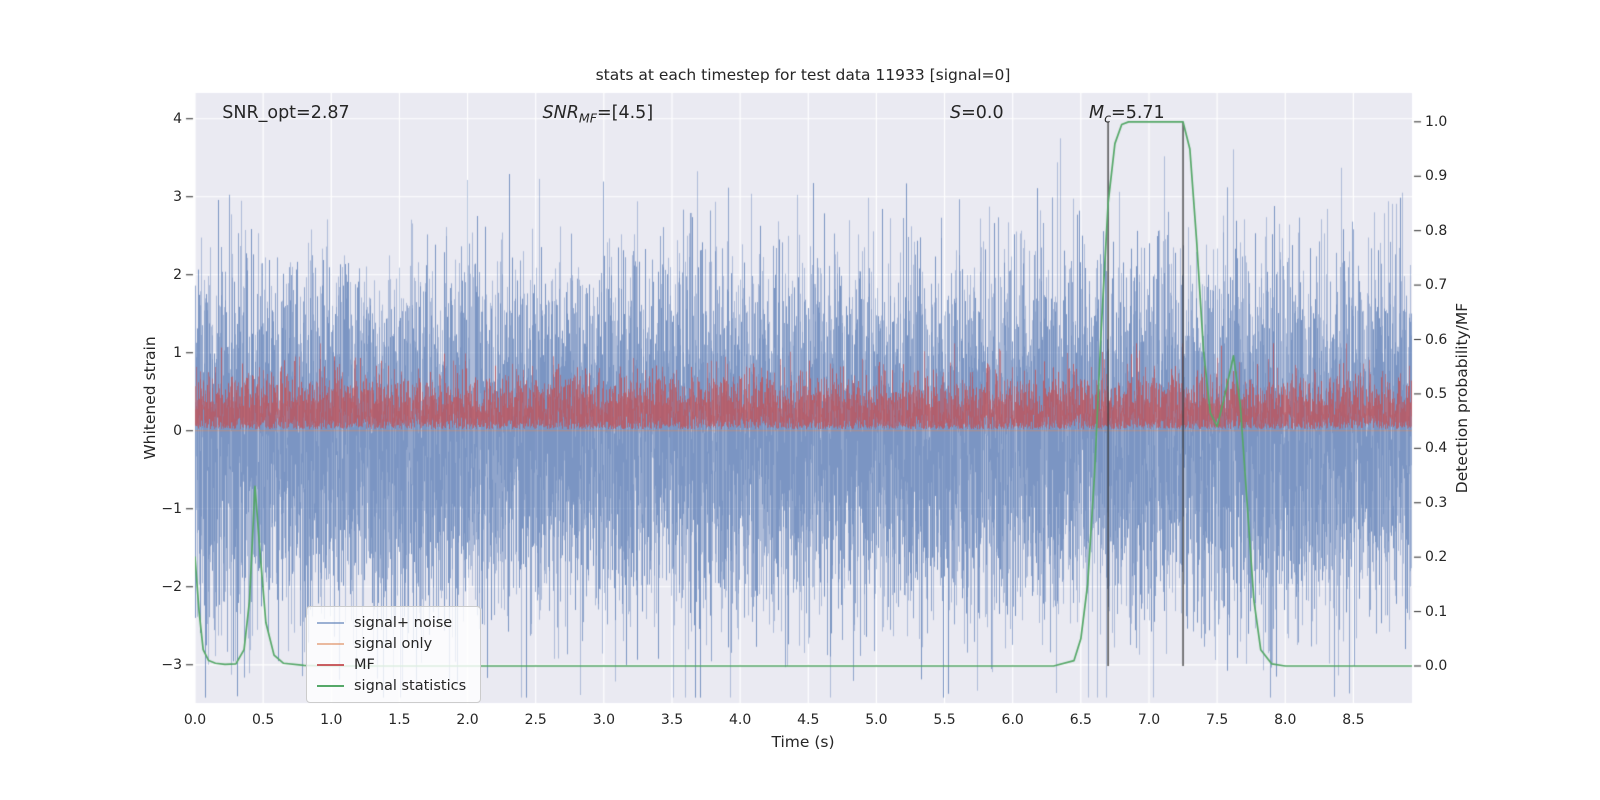  What do you see at coordinates (808, 720) in the screenshot?
I see `x-tick-label: 4.5` at bounding box center [808, 720].